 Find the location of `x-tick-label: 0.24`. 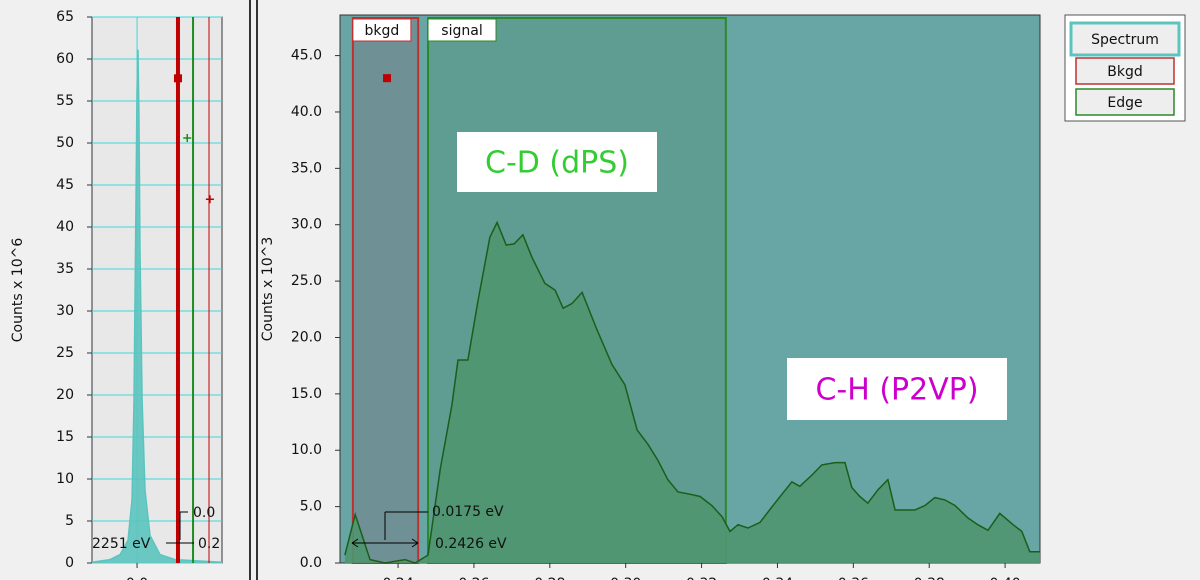

x-tick-label: 0.24 is located at coordinates (397, 578).